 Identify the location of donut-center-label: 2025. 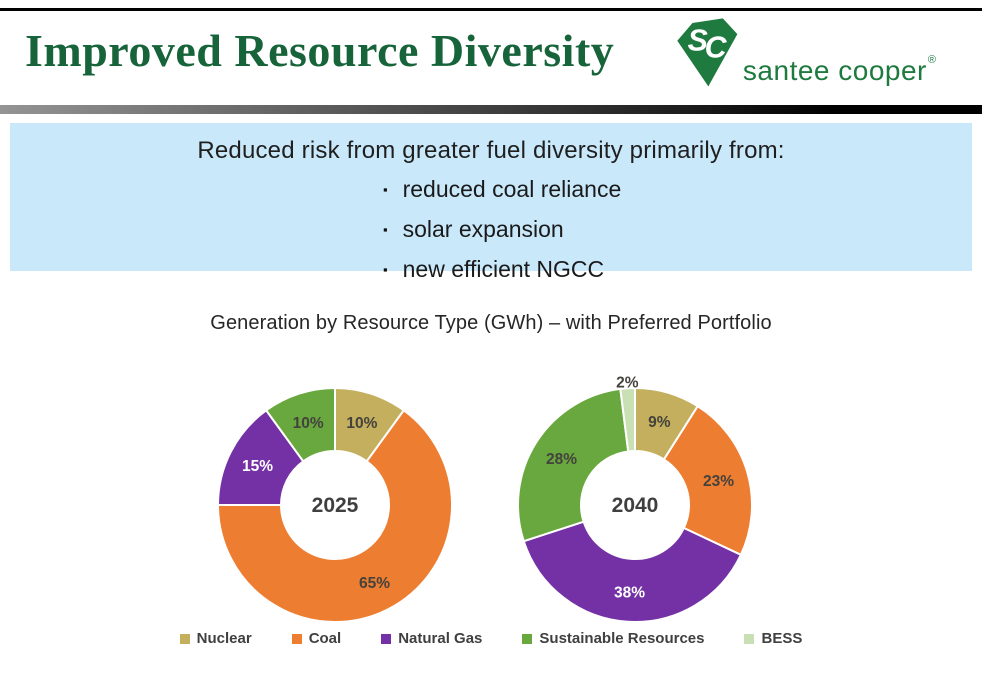
(335, 505).